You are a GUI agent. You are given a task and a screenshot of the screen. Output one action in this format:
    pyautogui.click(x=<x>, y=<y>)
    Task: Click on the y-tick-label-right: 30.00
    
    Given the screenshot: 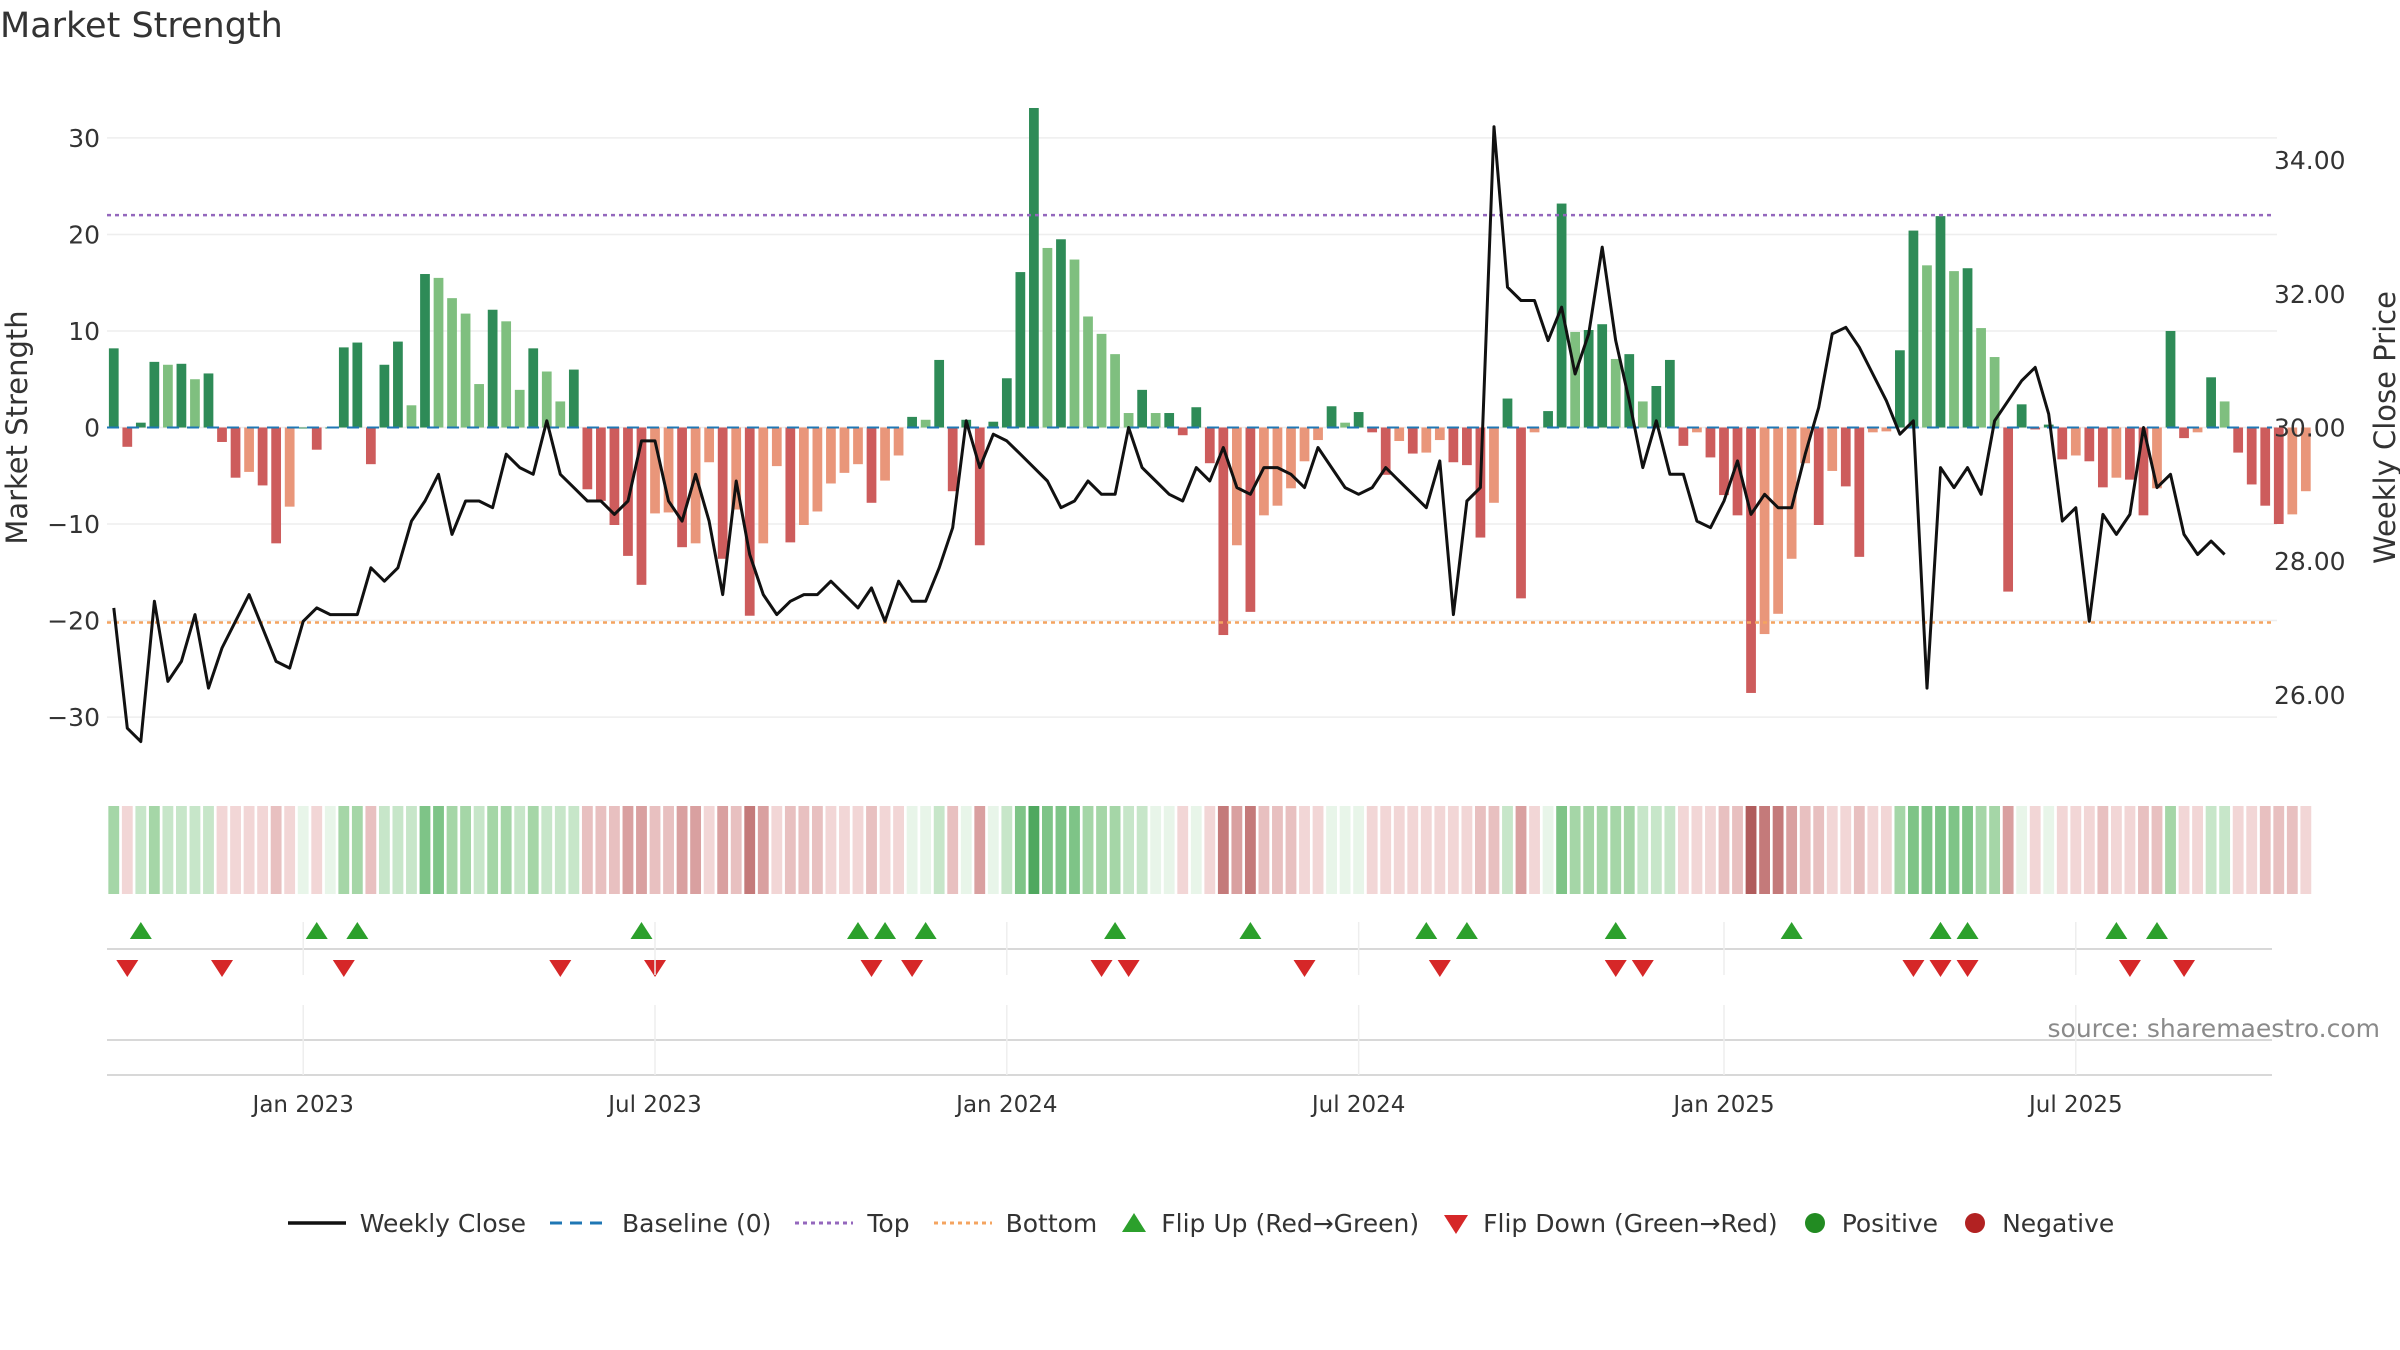 What is the action you would take?
    pyautogui.click(x=2310, y=428)
    